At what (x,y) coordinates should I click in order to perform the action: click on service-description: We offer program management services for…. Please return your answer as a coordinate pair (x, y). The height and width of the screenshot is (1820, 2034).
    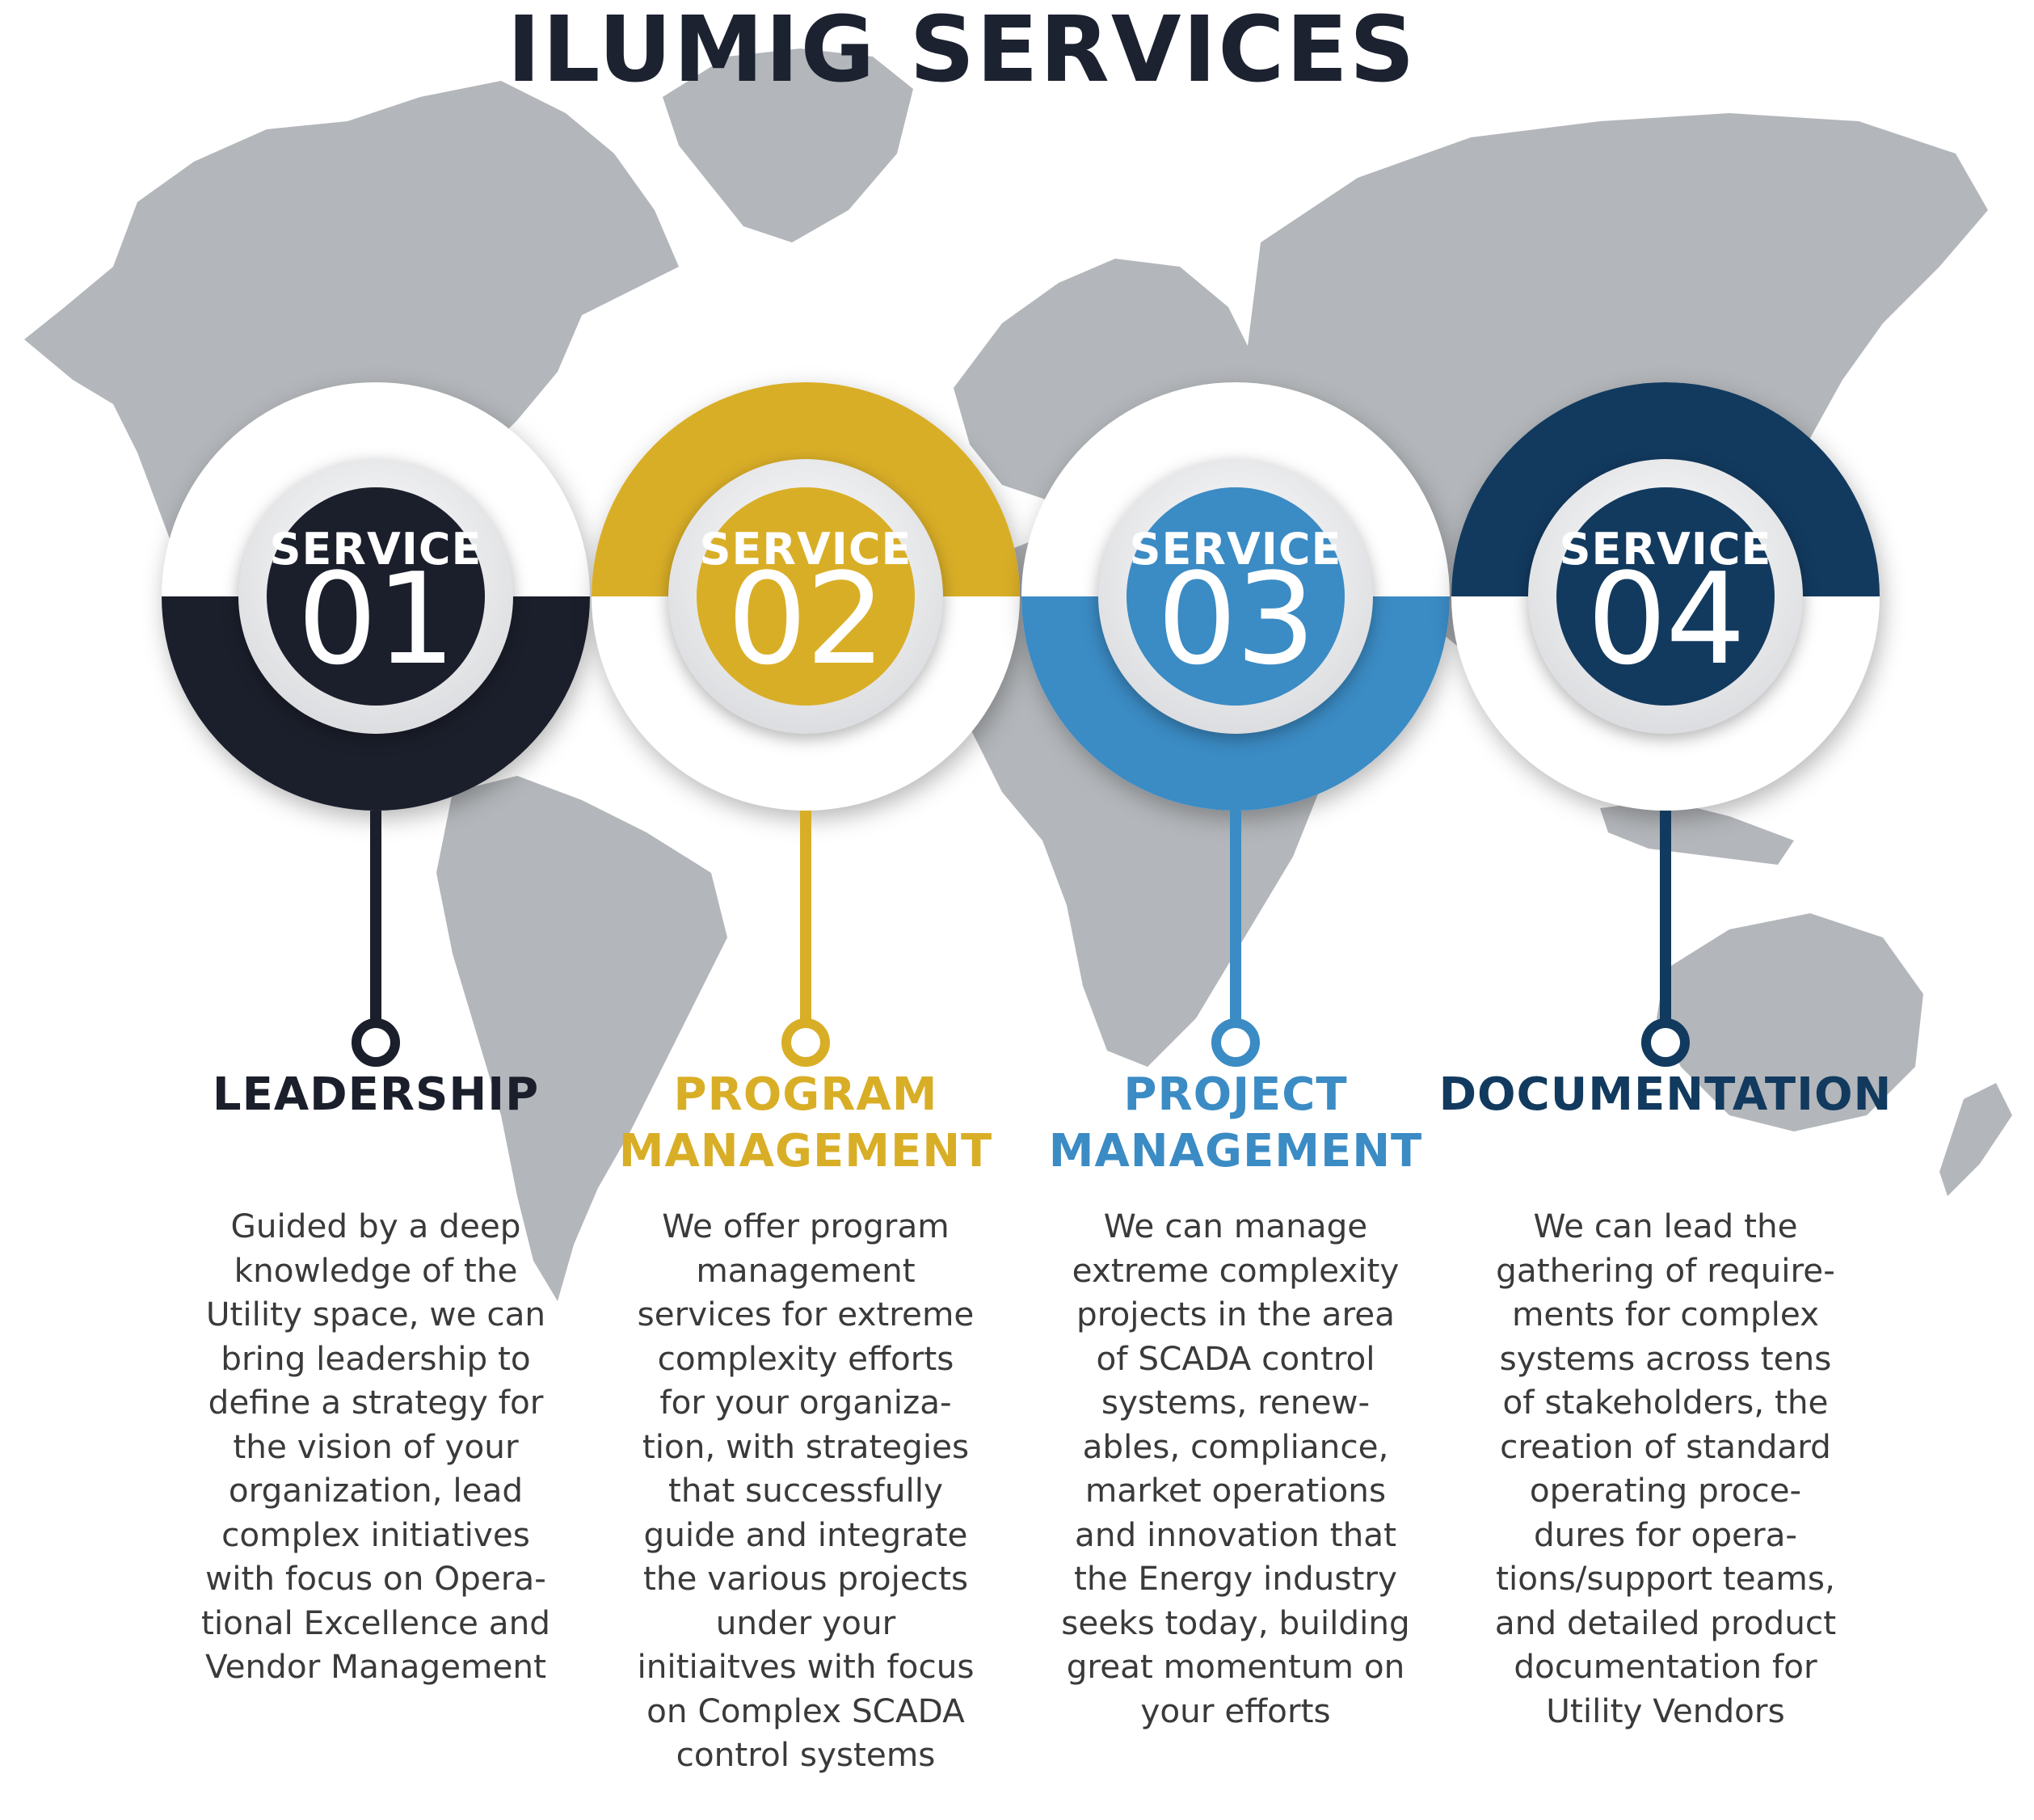
    Looking at the image, I should click on (806, 1490).